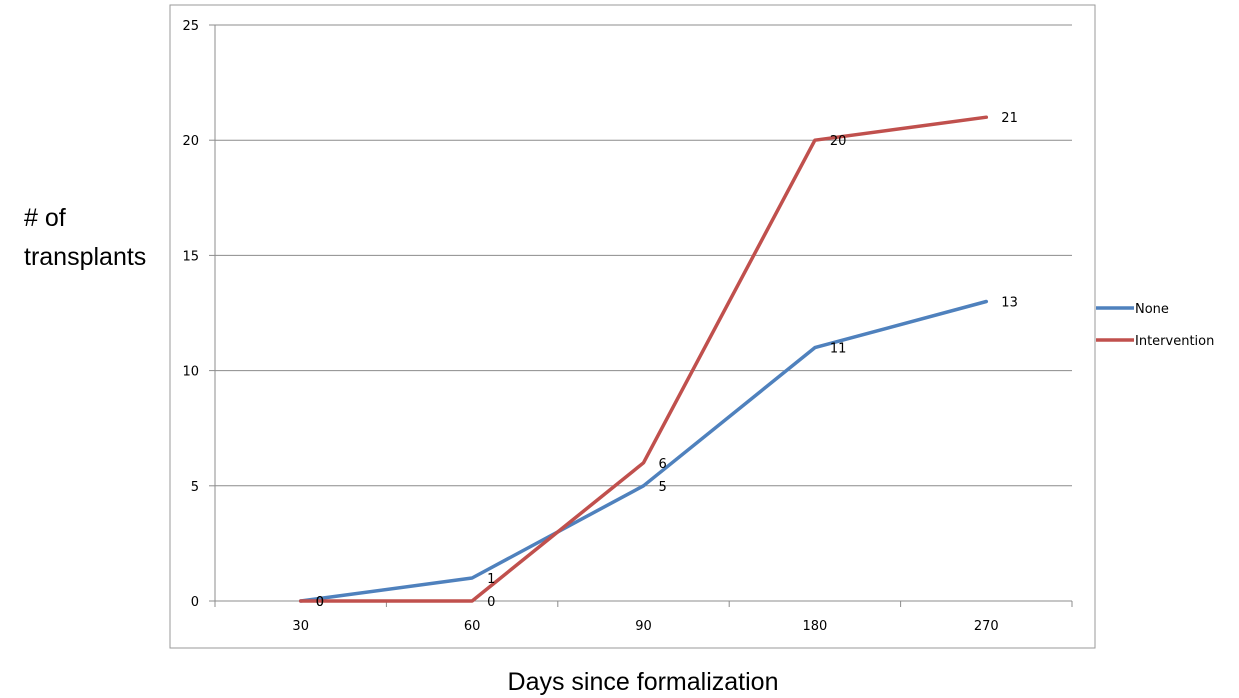  I want to click on data-label-none: 0, so click(320, 602).